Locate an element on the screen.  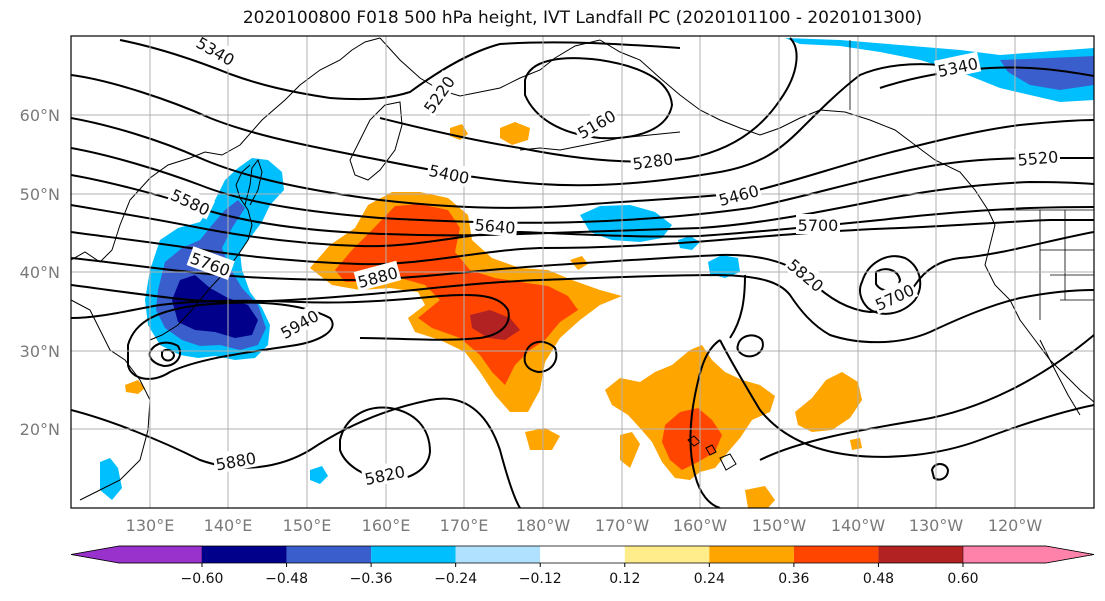
coastline-aleutians is located at coordinates (600, 141).